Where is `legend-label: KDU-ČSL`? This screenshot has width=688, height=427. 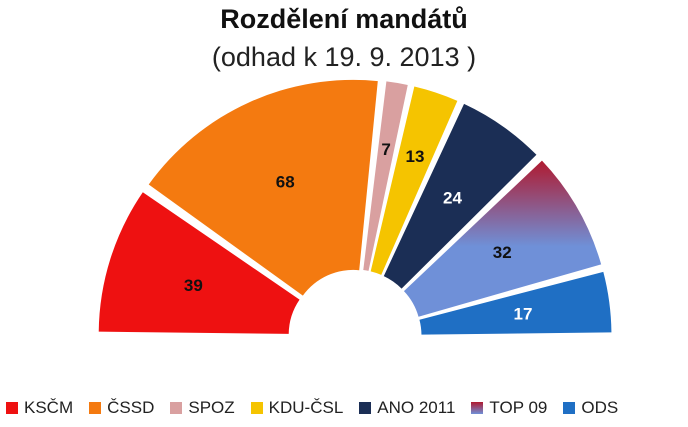 legend-label: KDU-ČSL is located at coordinates (306, 407).